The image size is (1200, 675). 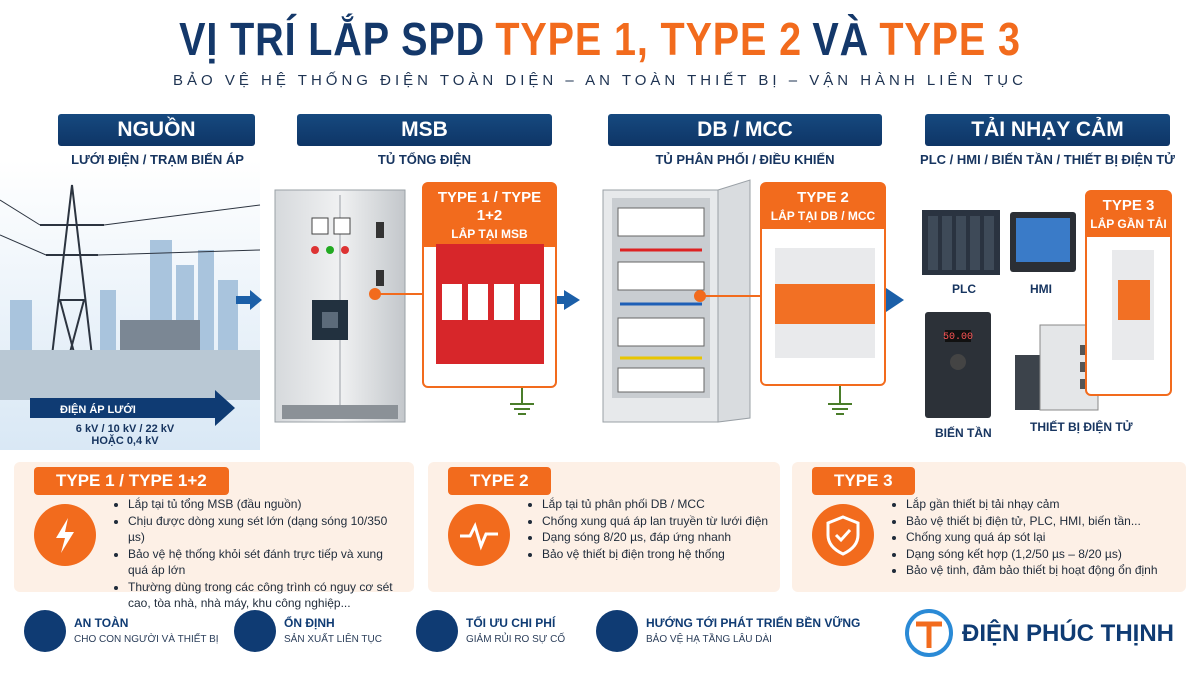 What do you see at coordinates (655, 504) in the screenshot?
I see `bullet: Lắp tại tủ phân phối DB / MCC` at bounding box center [655, 504].